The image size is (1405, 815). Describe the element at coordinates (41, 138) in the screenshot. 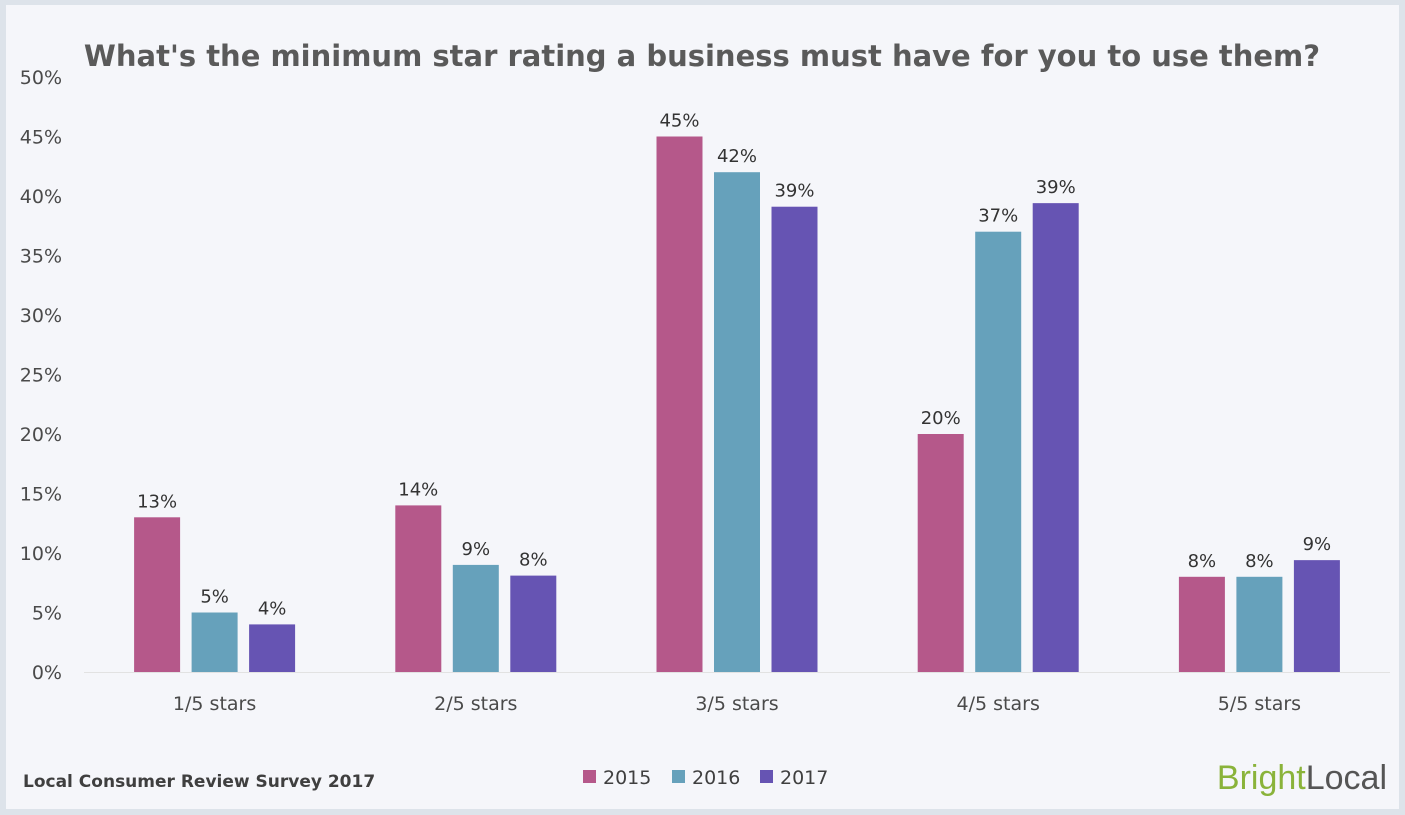

I see `y-tick-label: 45%` at that location.